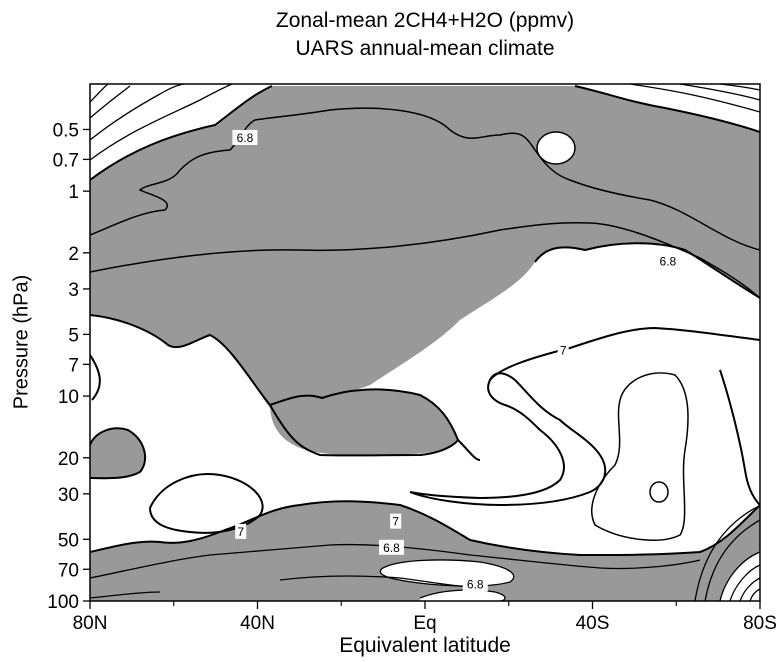 The image size is (780, 662). What do you see at coordinates (73, 254) in the screenshot?
I see `y-tick-label: 2` at bounding box center [73, 254].